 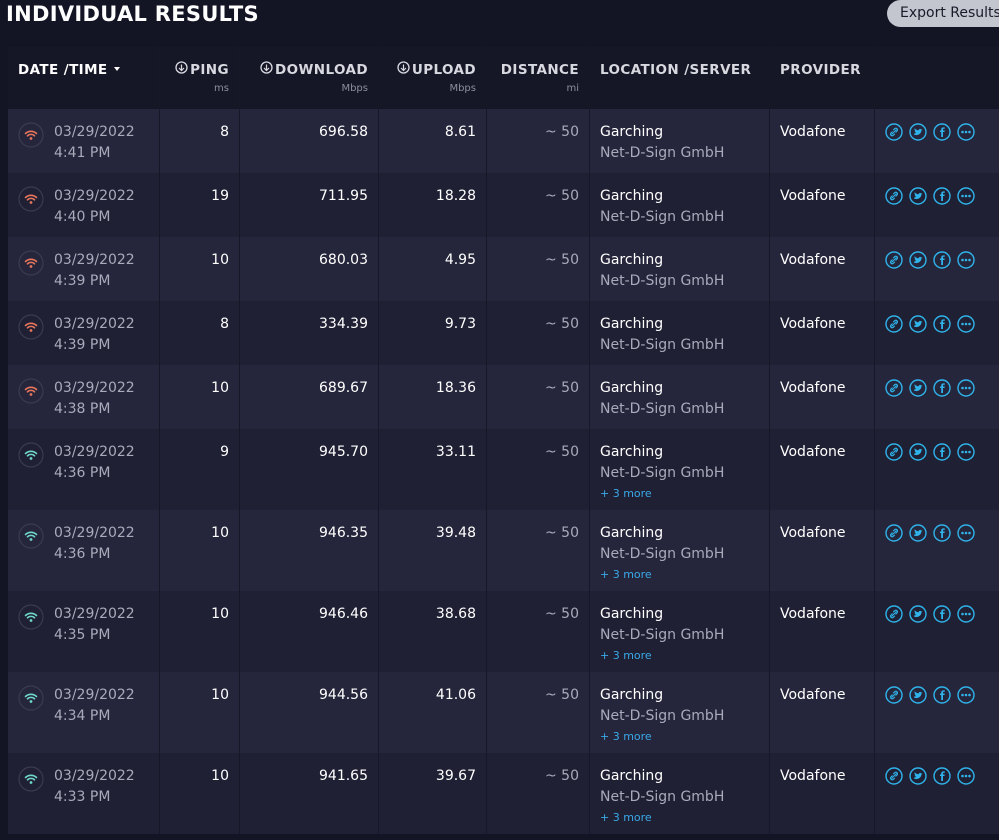 I want to click on location-cell: Garching Net-D-Sign GmbH, so click(x=680, y=141).